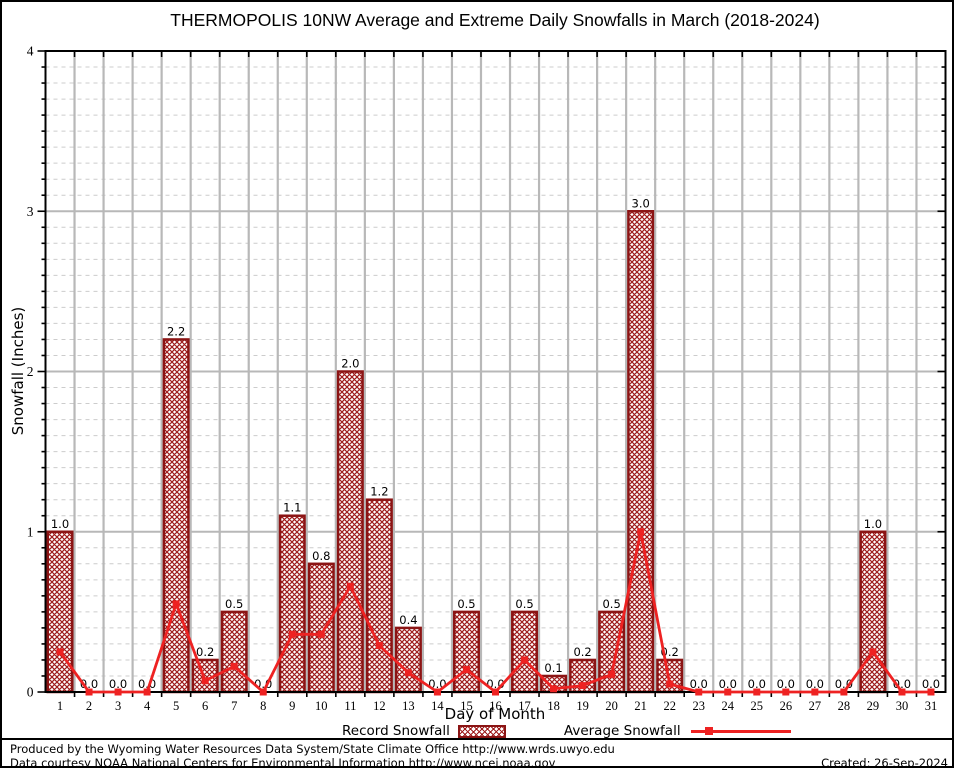 The width and height of the screenshot is (954, 768). I want to click on legend-record-label: Record Snowfall, so click(396, 731).